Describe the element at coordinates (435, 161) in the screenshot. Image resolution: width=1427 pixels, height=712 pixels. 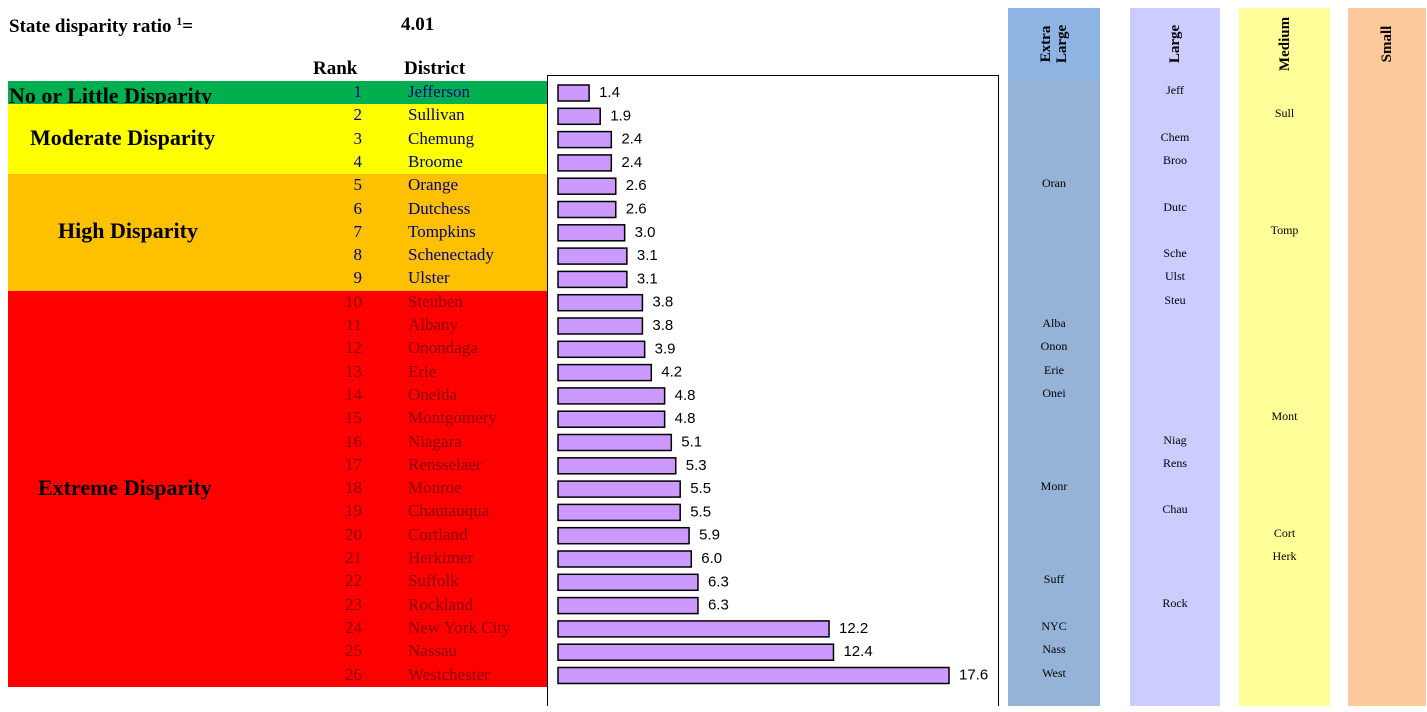
I see `district-cell: Broome` at that location.